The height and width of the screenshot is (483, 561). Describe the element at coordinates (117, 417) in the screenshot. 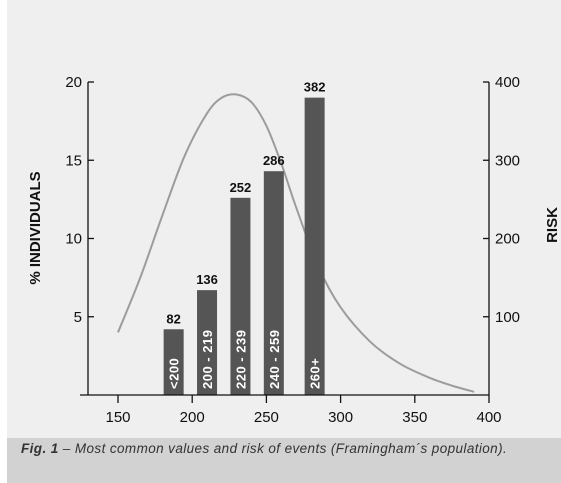

I see `x-tick-label-150: 150` at that location.